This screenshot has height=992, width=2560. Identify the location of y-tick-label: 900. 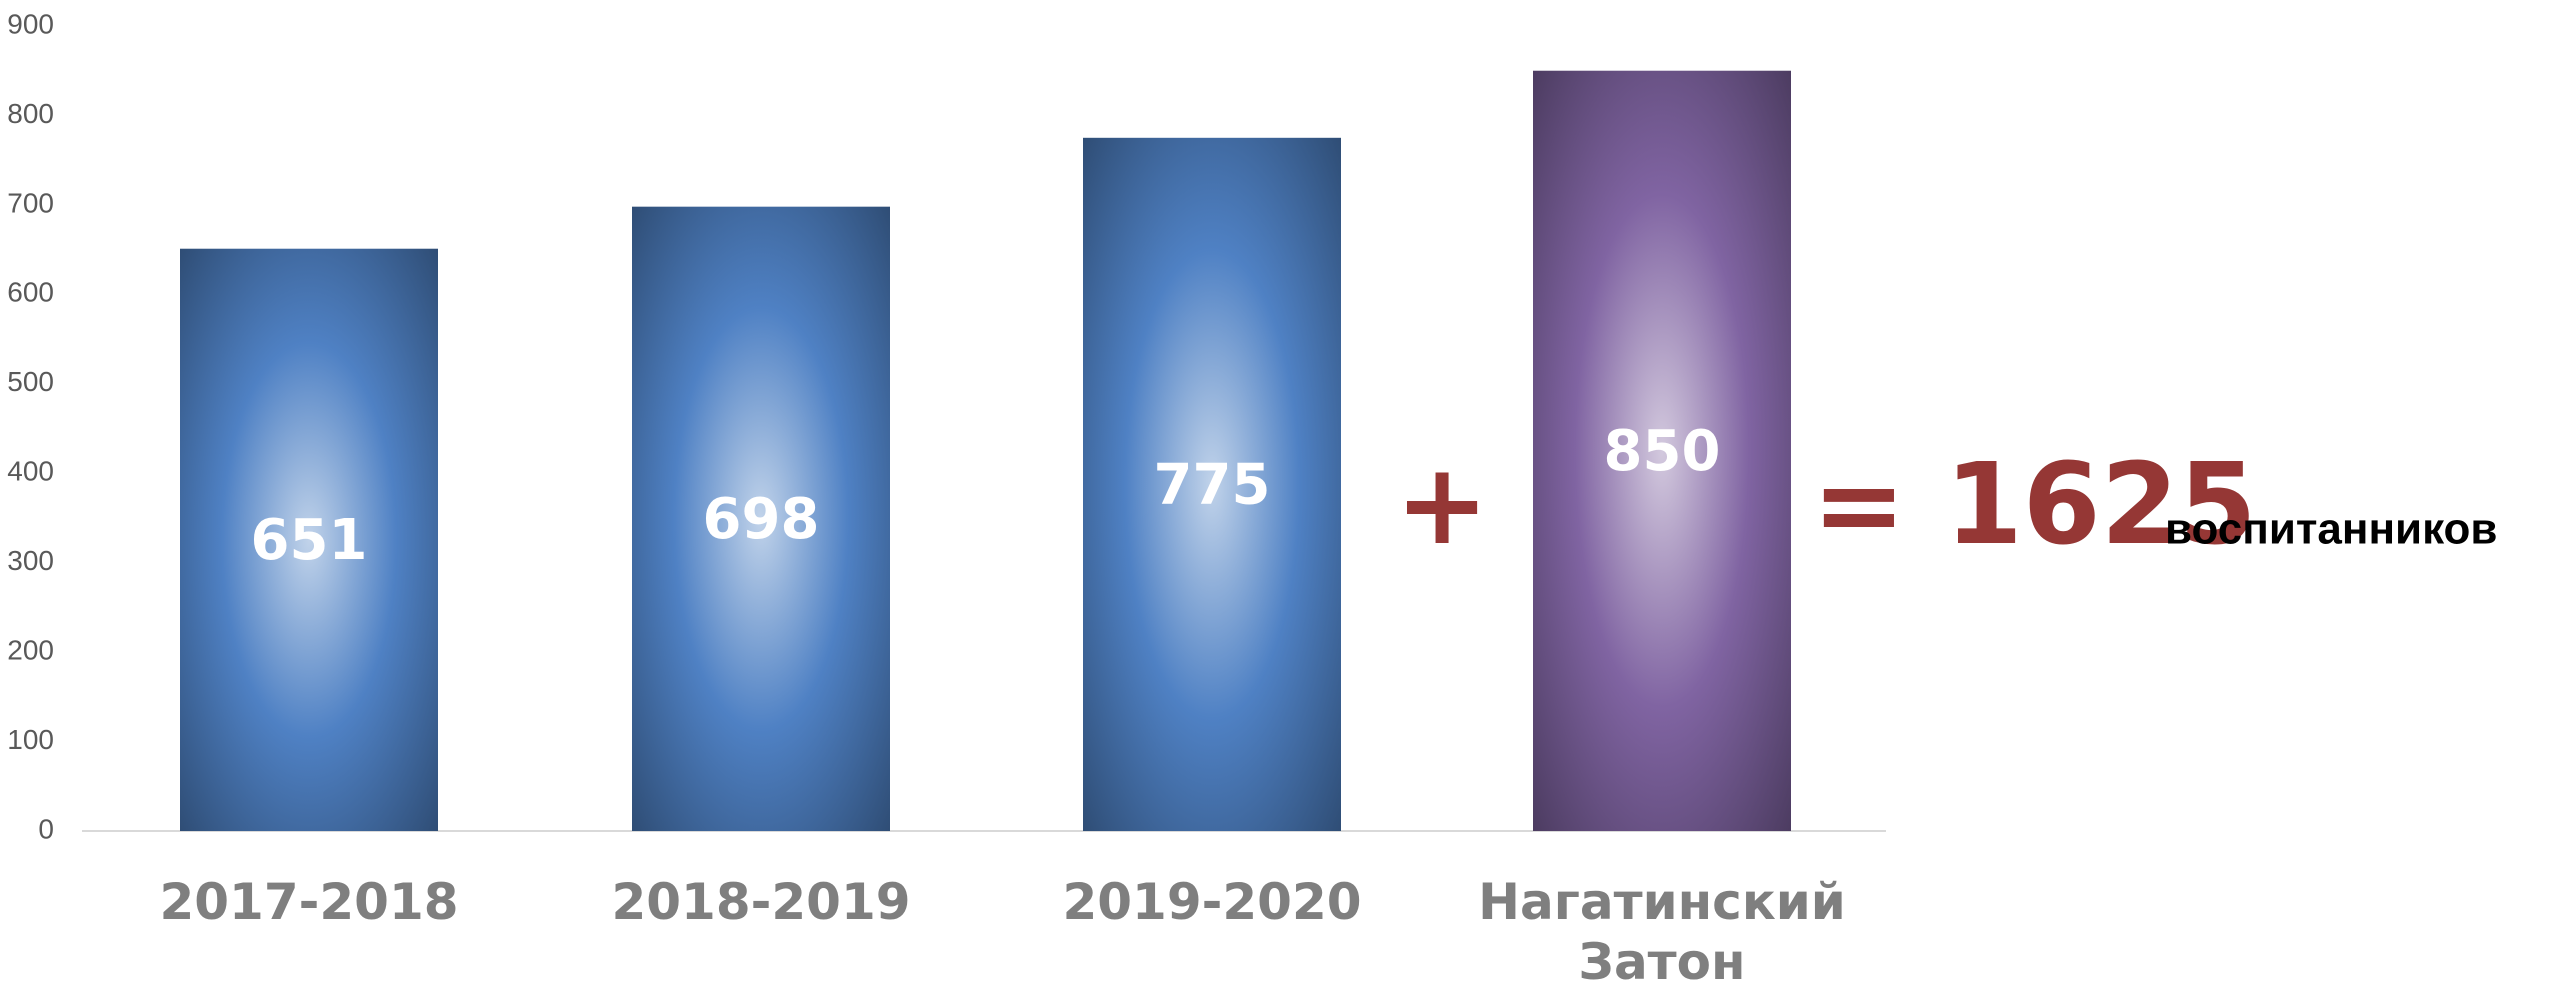
(30, 23).